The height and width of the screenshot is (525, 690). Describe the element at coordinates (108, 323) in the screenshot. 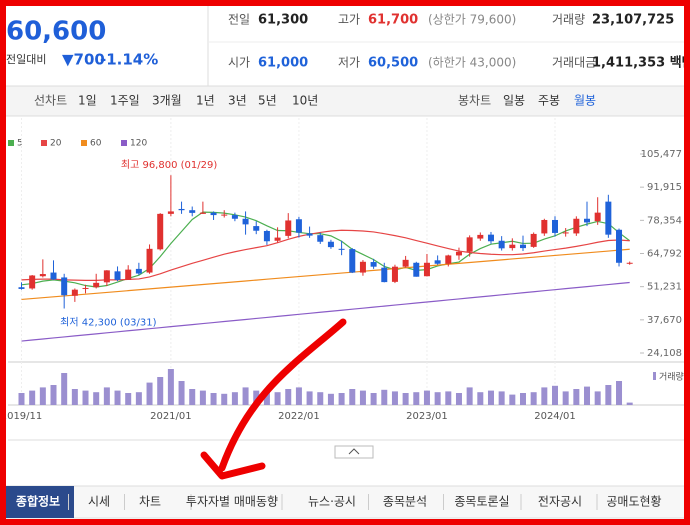

I see `low-annotation: 최저 42,300 (03/31)` at that location.